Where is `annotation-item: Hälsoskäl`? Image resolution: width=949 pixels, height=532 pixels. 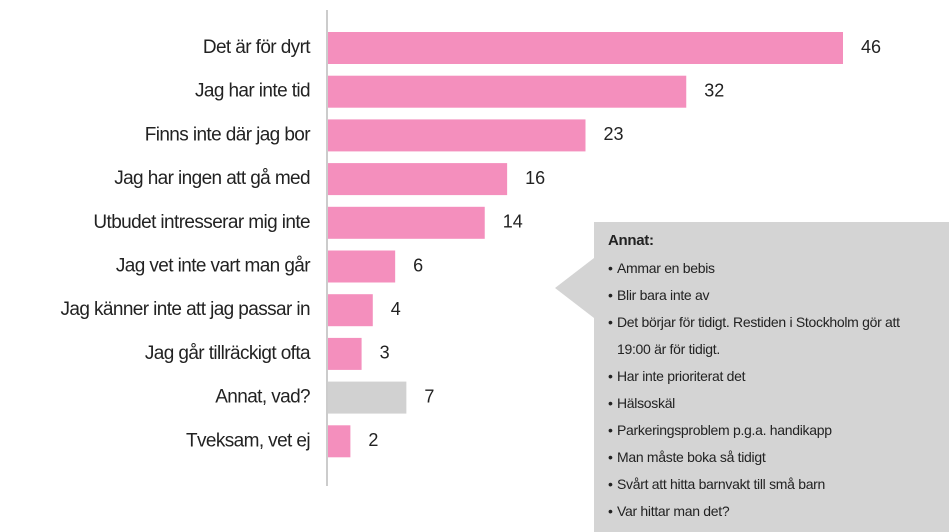 annotation-item: Hälsoskäl is located at coordinates (758, 403).